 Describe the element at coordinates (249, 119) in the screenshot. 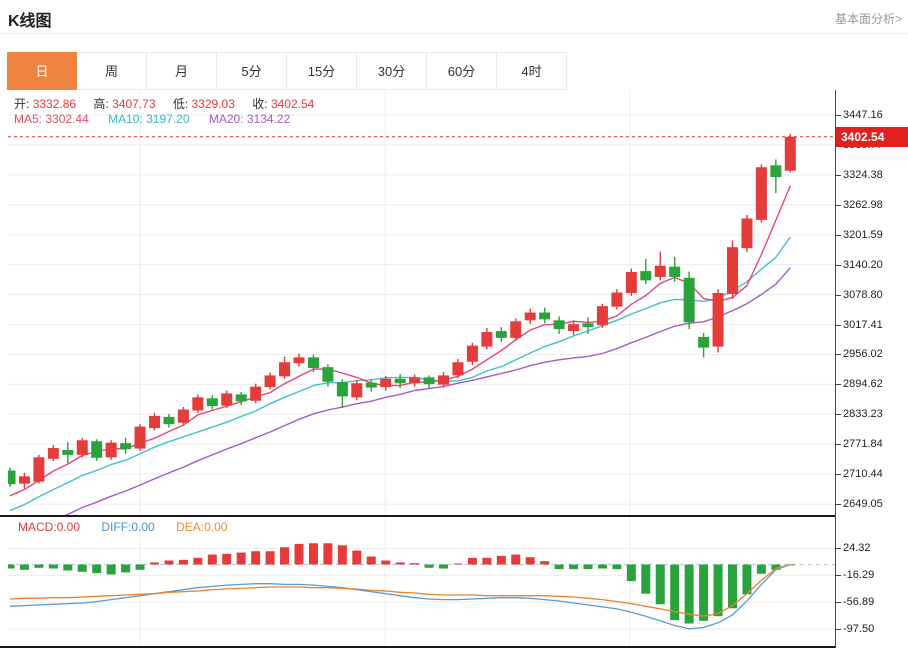

I see `ma20-pair: MA20: 3134.22` at that location.